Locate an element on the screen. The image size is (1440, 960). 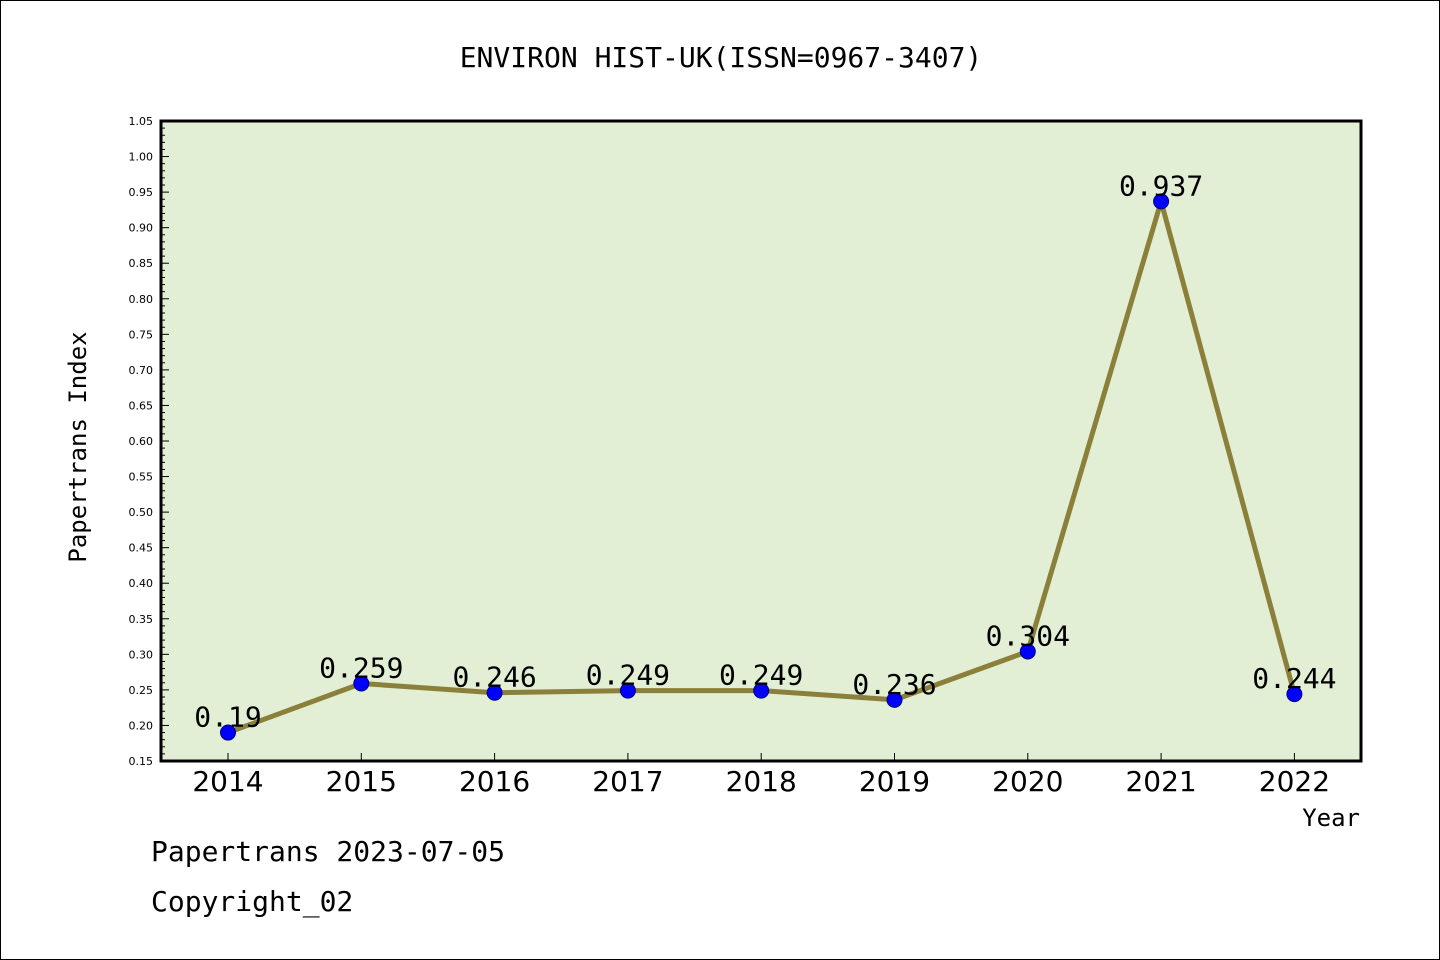
data-label: 0.19 is located at coordinates (227, 717).